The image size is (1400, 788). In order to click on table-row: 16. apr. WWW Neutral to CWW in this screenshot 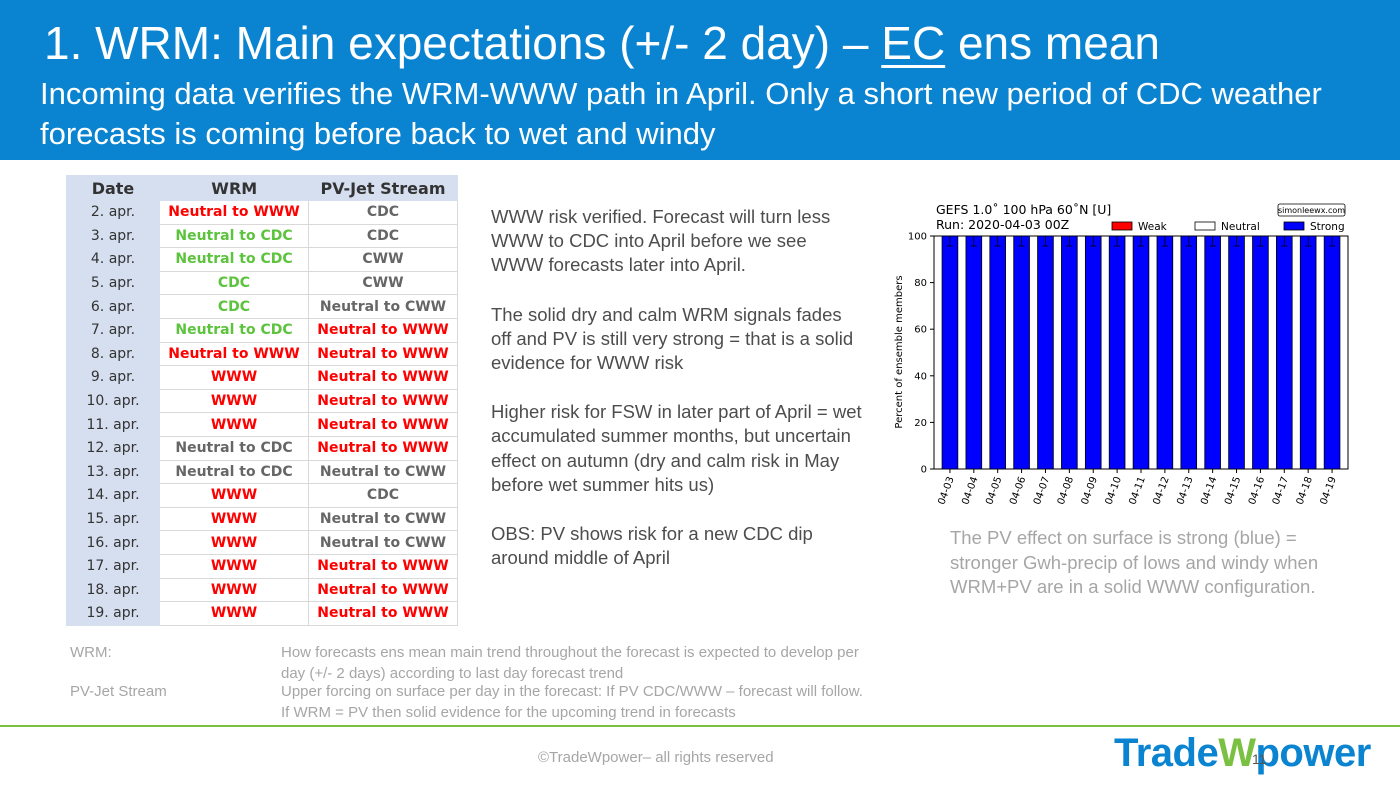, I will do `click(262, 542)`.